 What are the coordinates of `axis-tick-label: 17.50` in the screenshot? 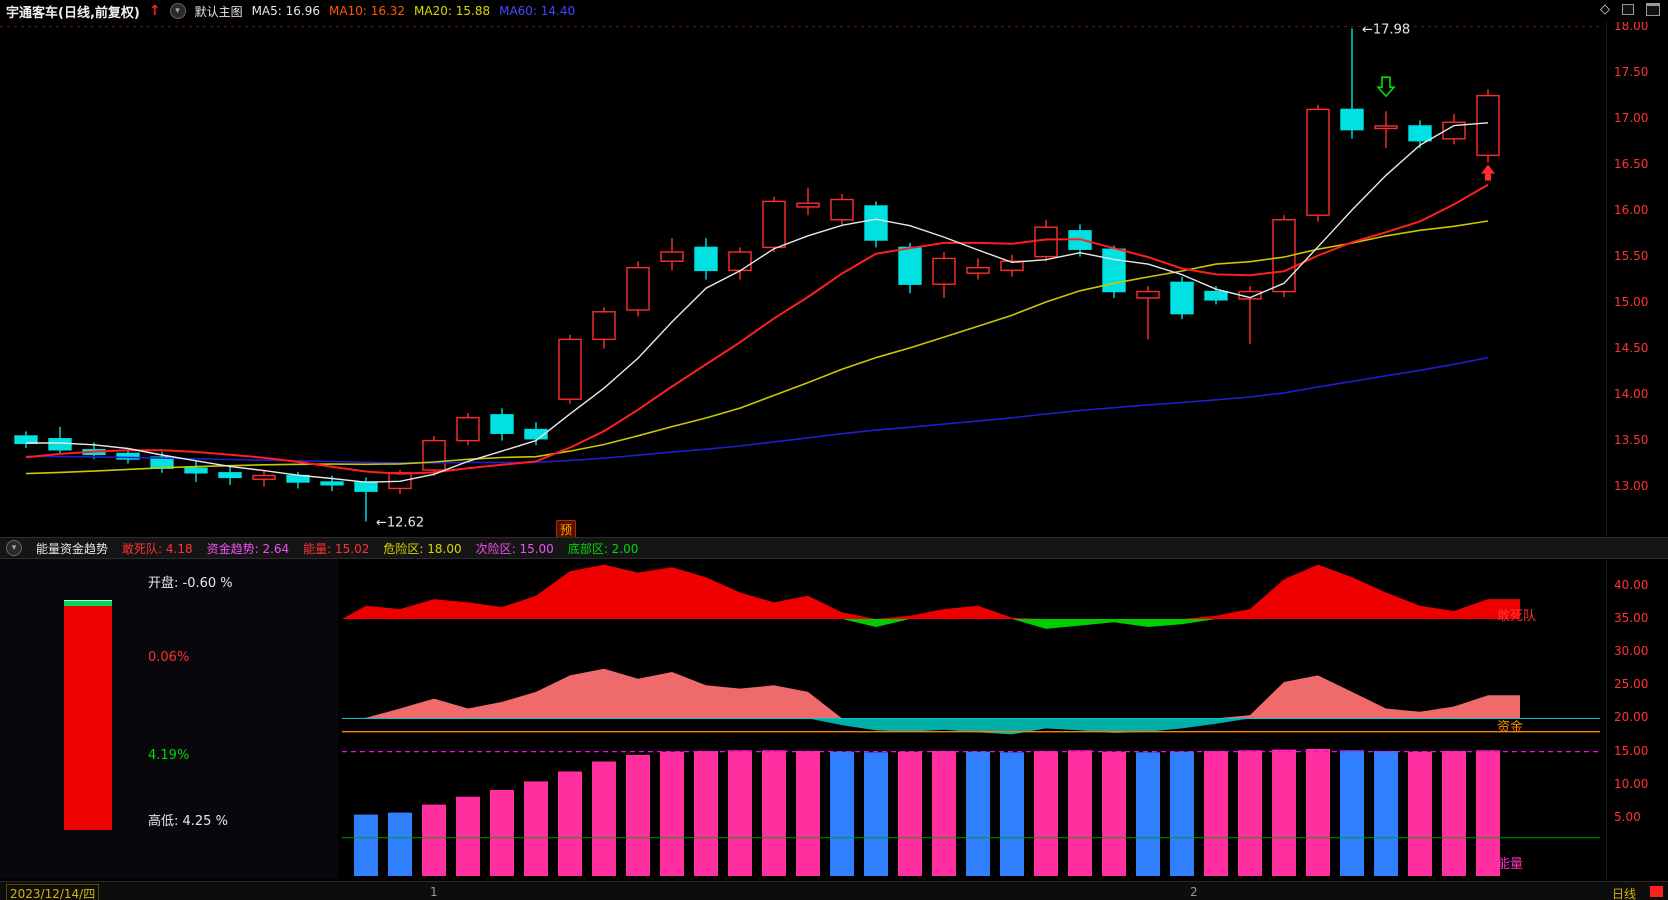 It's located at (1631, 71).